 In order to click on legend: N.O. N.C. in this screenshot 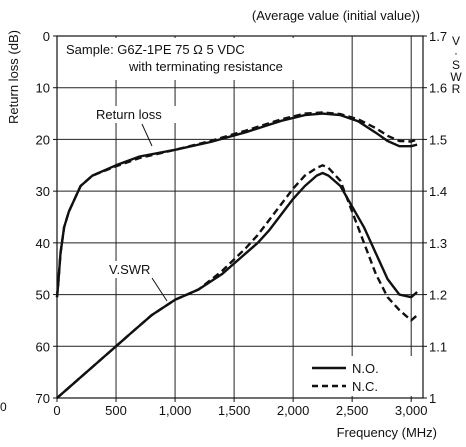, I will do `click(364, 376)`.